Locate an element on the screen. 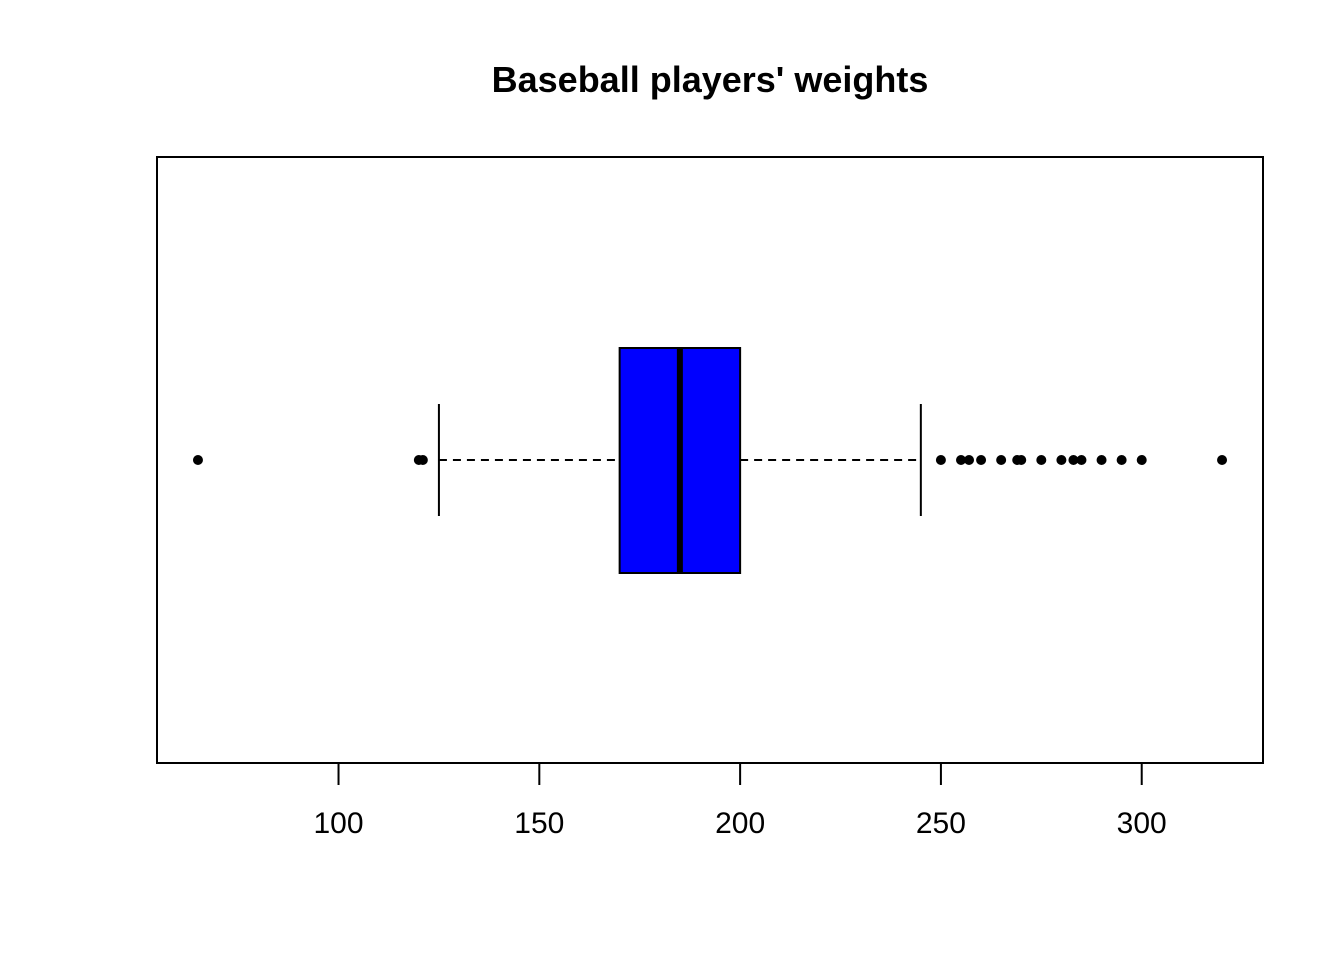 The image size is (1344, 960). x-tick-label: 300 is located at coordinates (1142, 823).